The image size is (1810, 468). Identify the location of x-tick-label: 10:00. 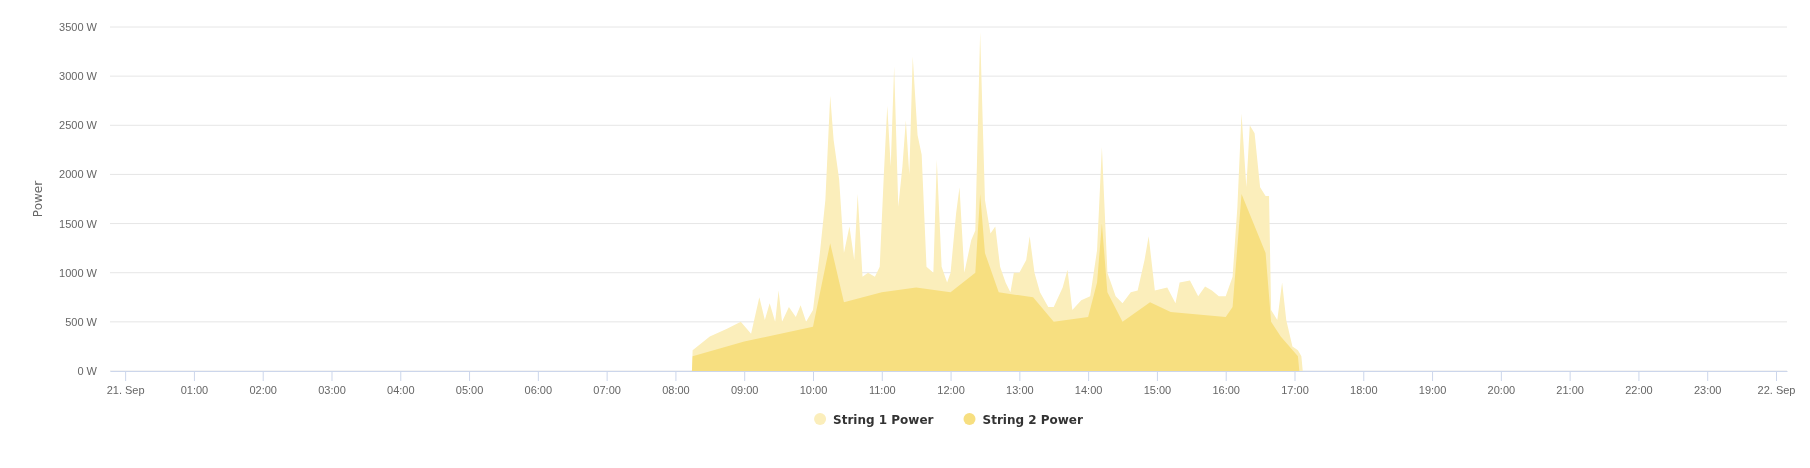
(813, 389).